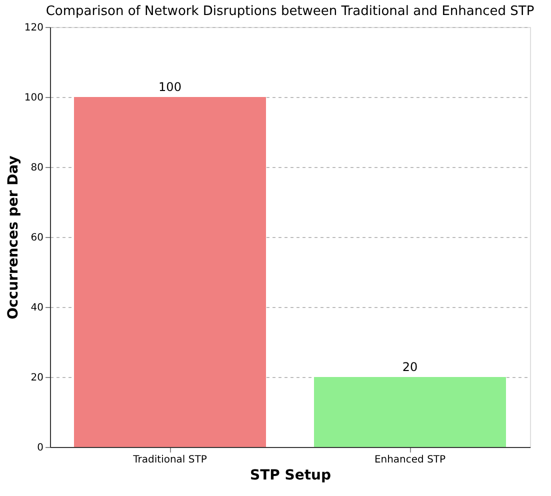 The image size is (551, 496). What do you see at coordinates (410, 367) in the screenshot?
I see `data-label: 20` at bounding box center [410, 367].